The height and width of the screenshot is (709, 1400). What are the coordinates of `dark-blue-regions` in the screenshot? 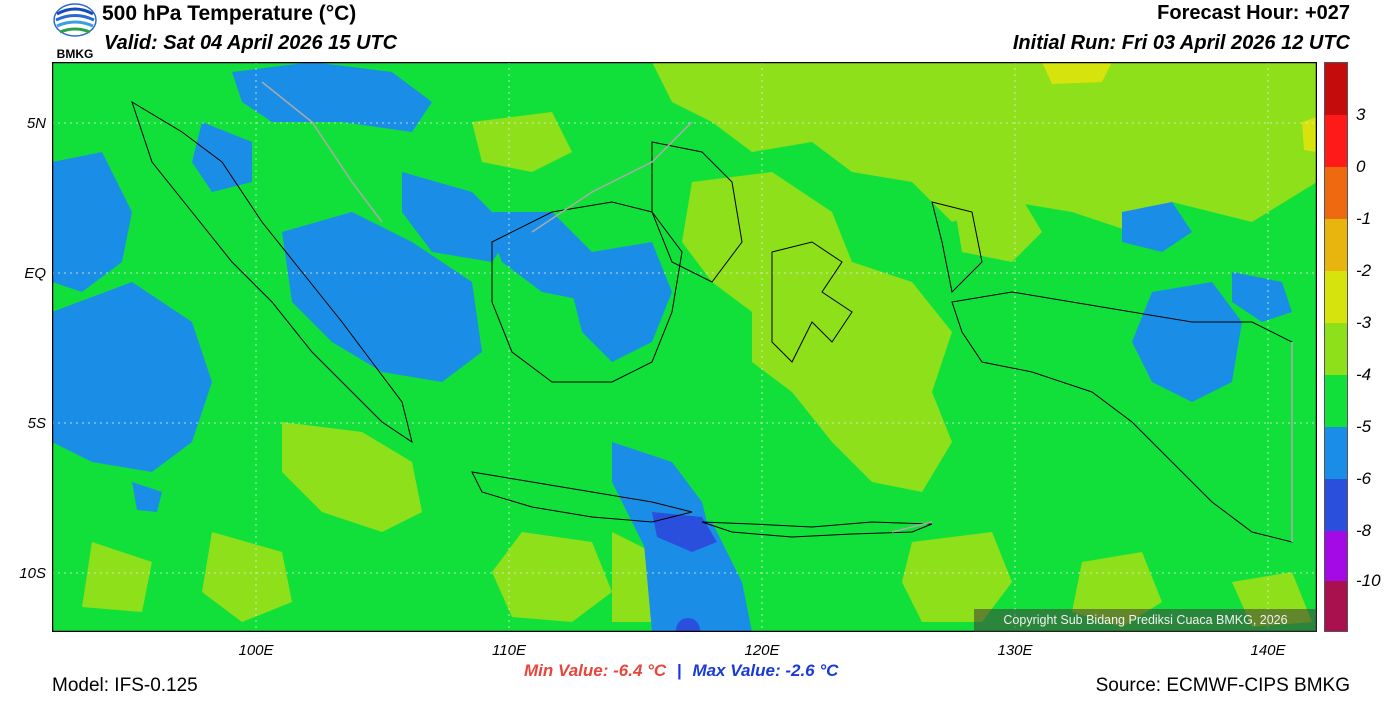 It's located at (684, 572).